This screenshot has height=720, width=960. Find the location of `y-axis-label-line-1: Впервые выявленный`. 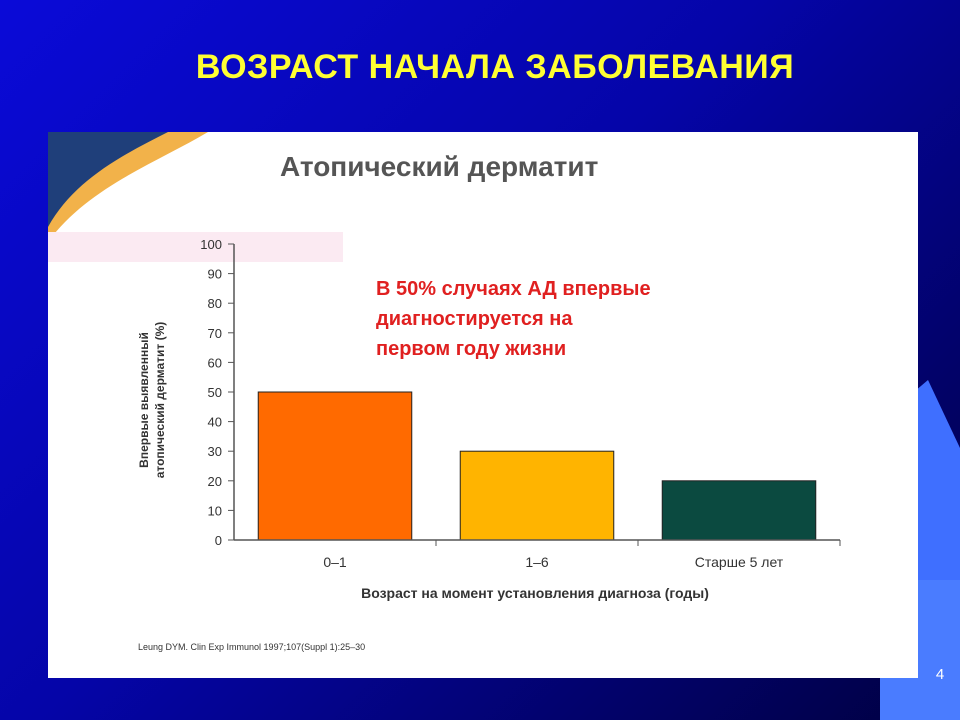

y-axis-label-line-1: Впервые выявленный is located at coordinates (144, 400).